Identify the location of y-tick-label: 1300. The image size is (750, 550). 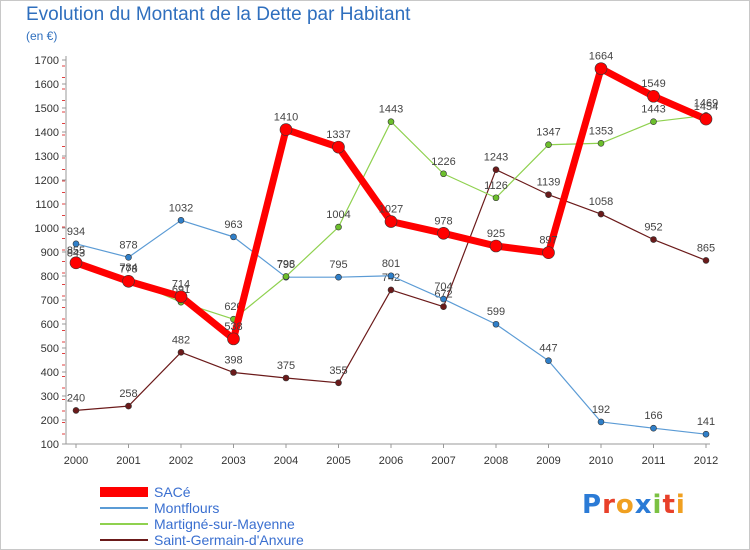
(47, 157).